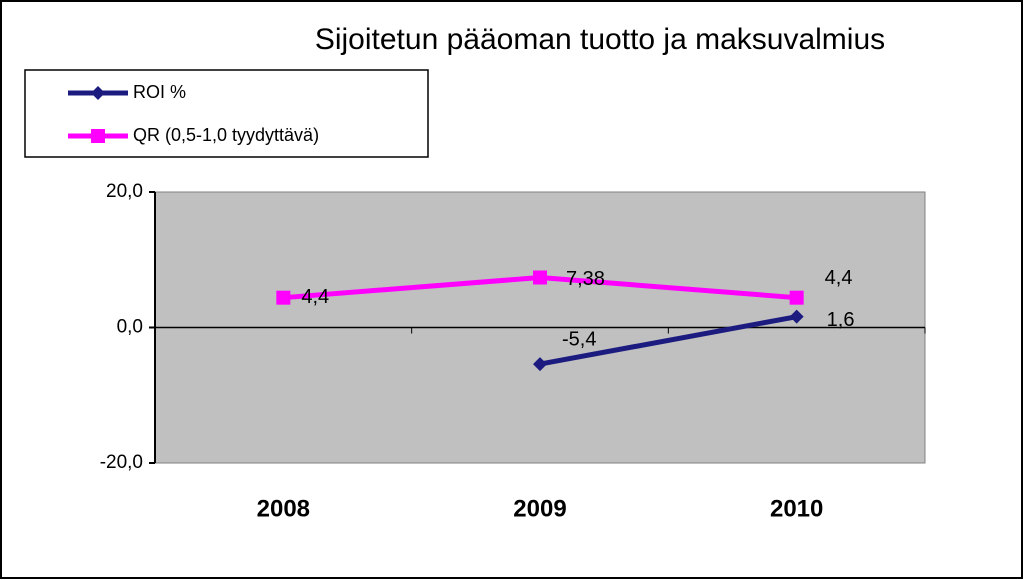 This screenshot has width=1024, height=580. I want to click on data-label: -5,4, so click(579, 339).